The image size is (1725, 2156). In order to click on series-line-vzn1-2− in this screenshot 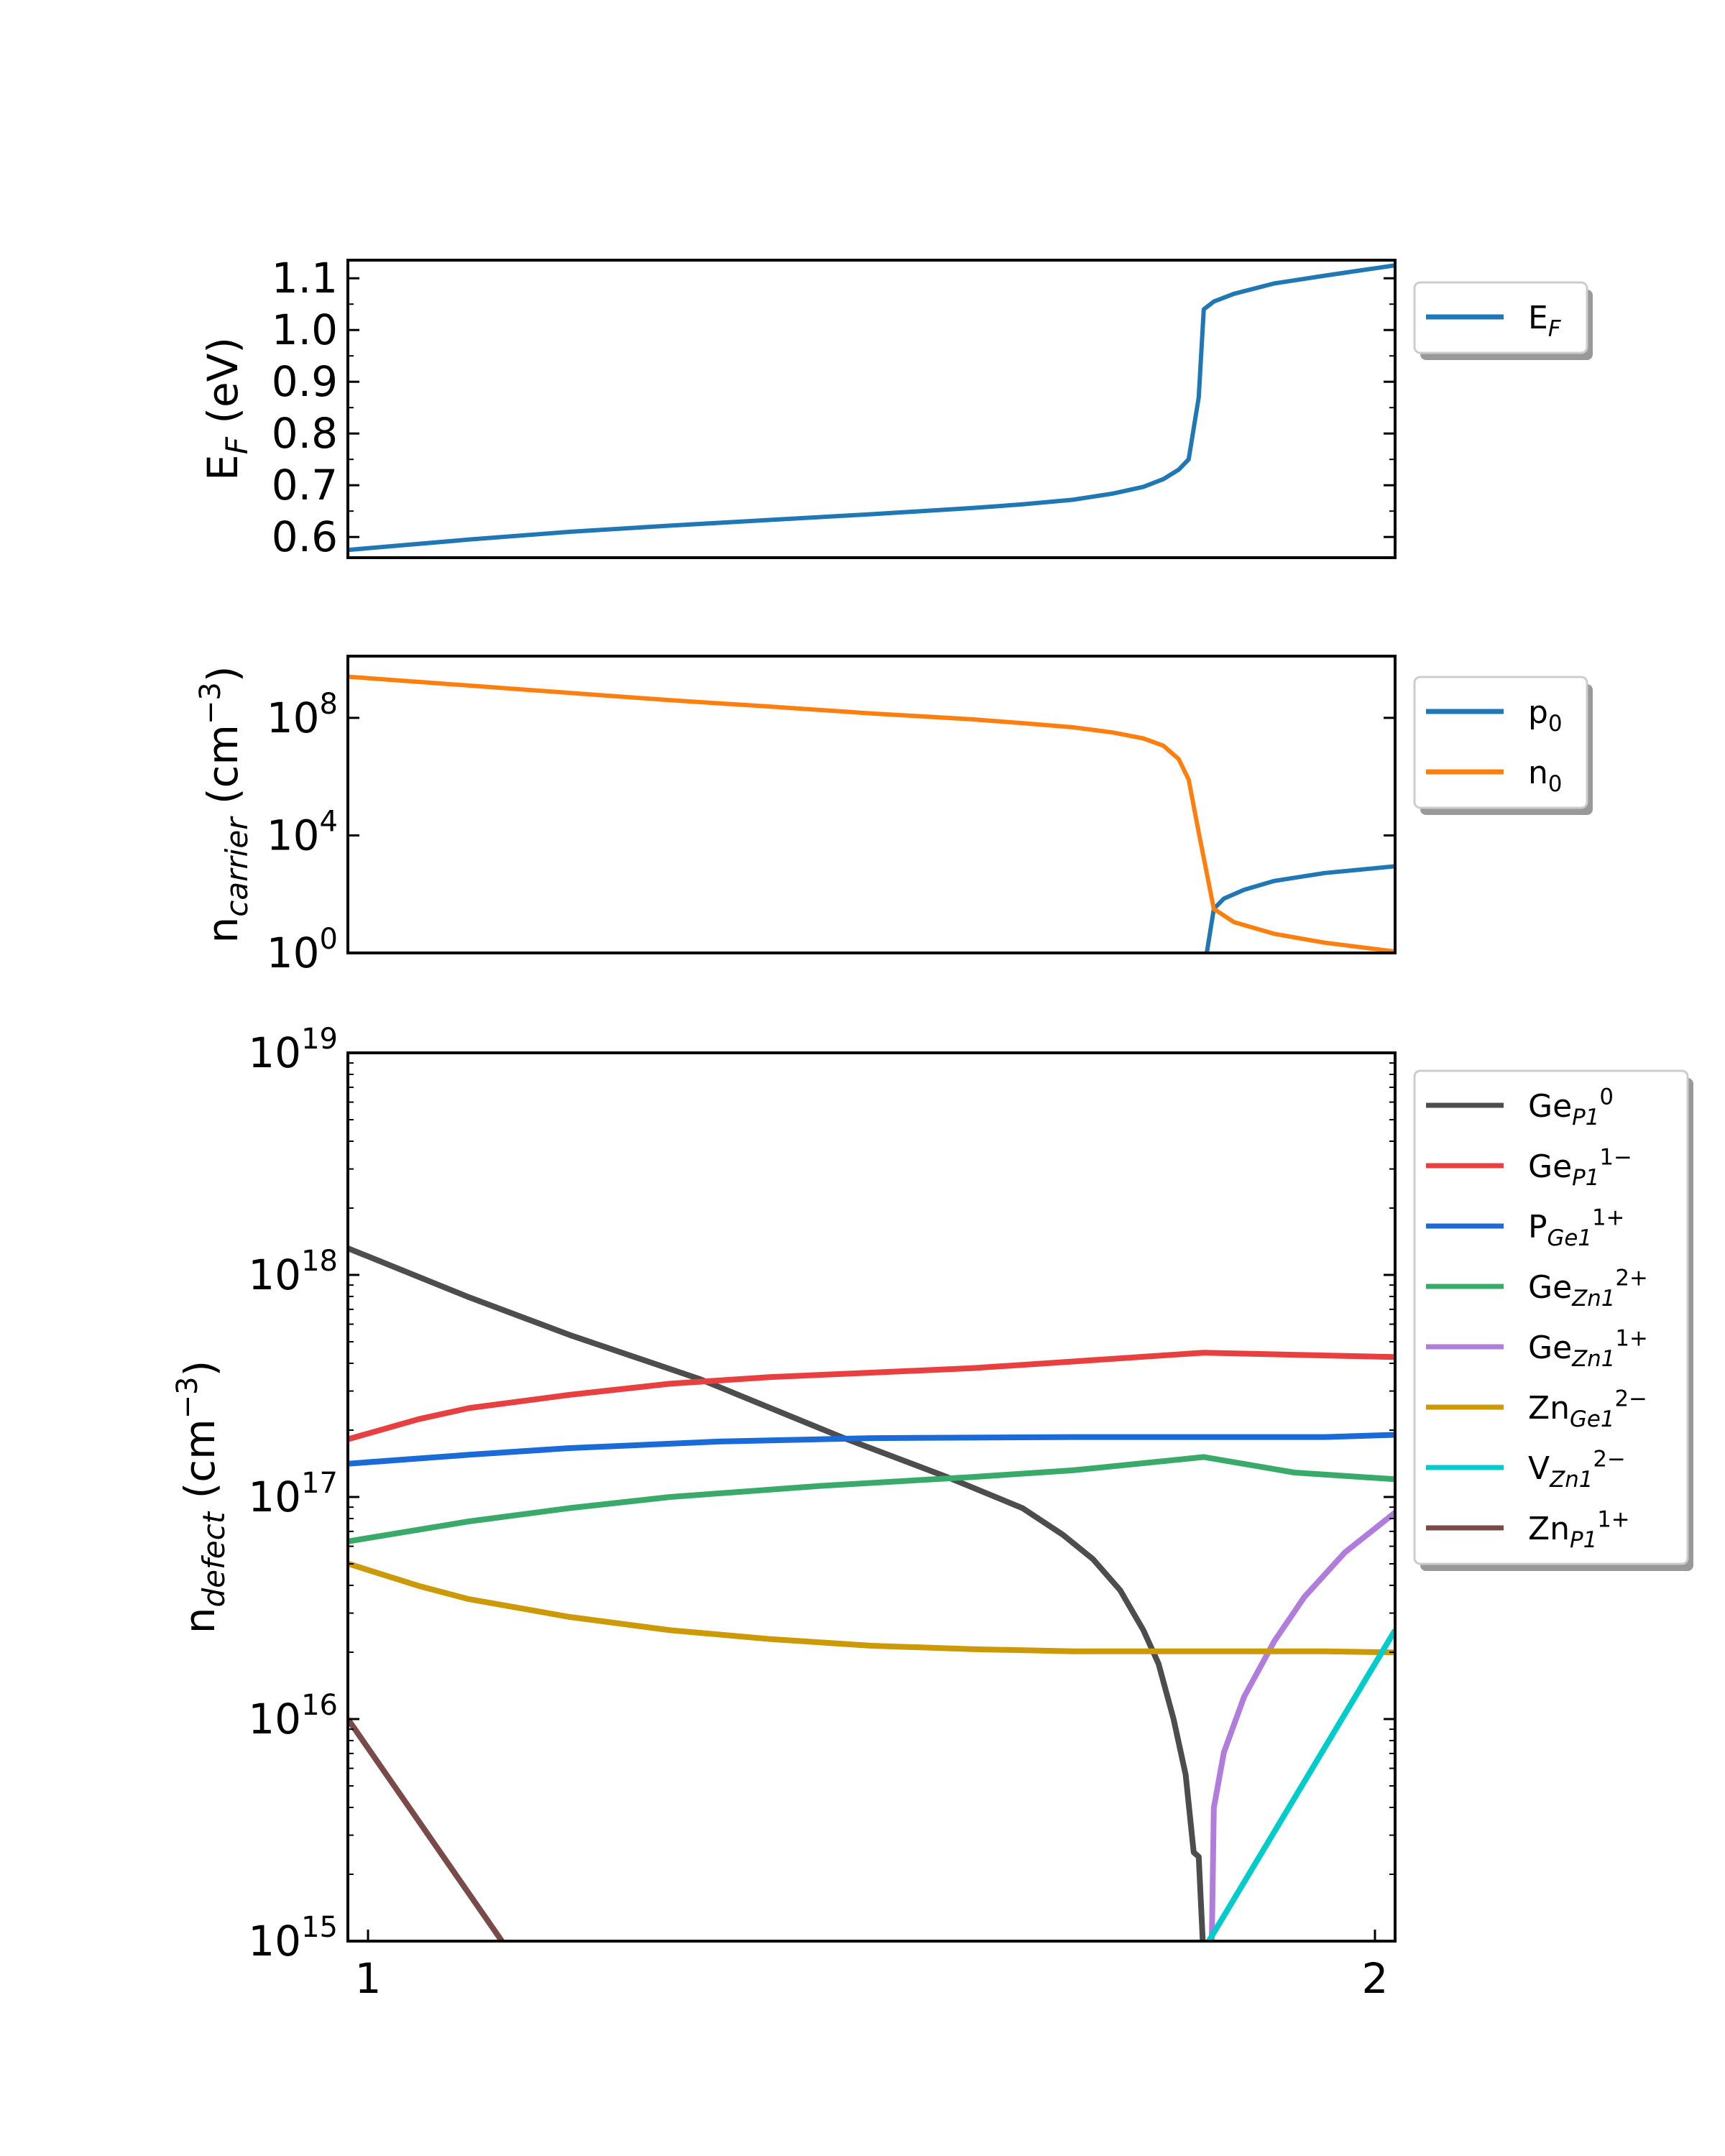, I will do `click(1300, 1785)`.